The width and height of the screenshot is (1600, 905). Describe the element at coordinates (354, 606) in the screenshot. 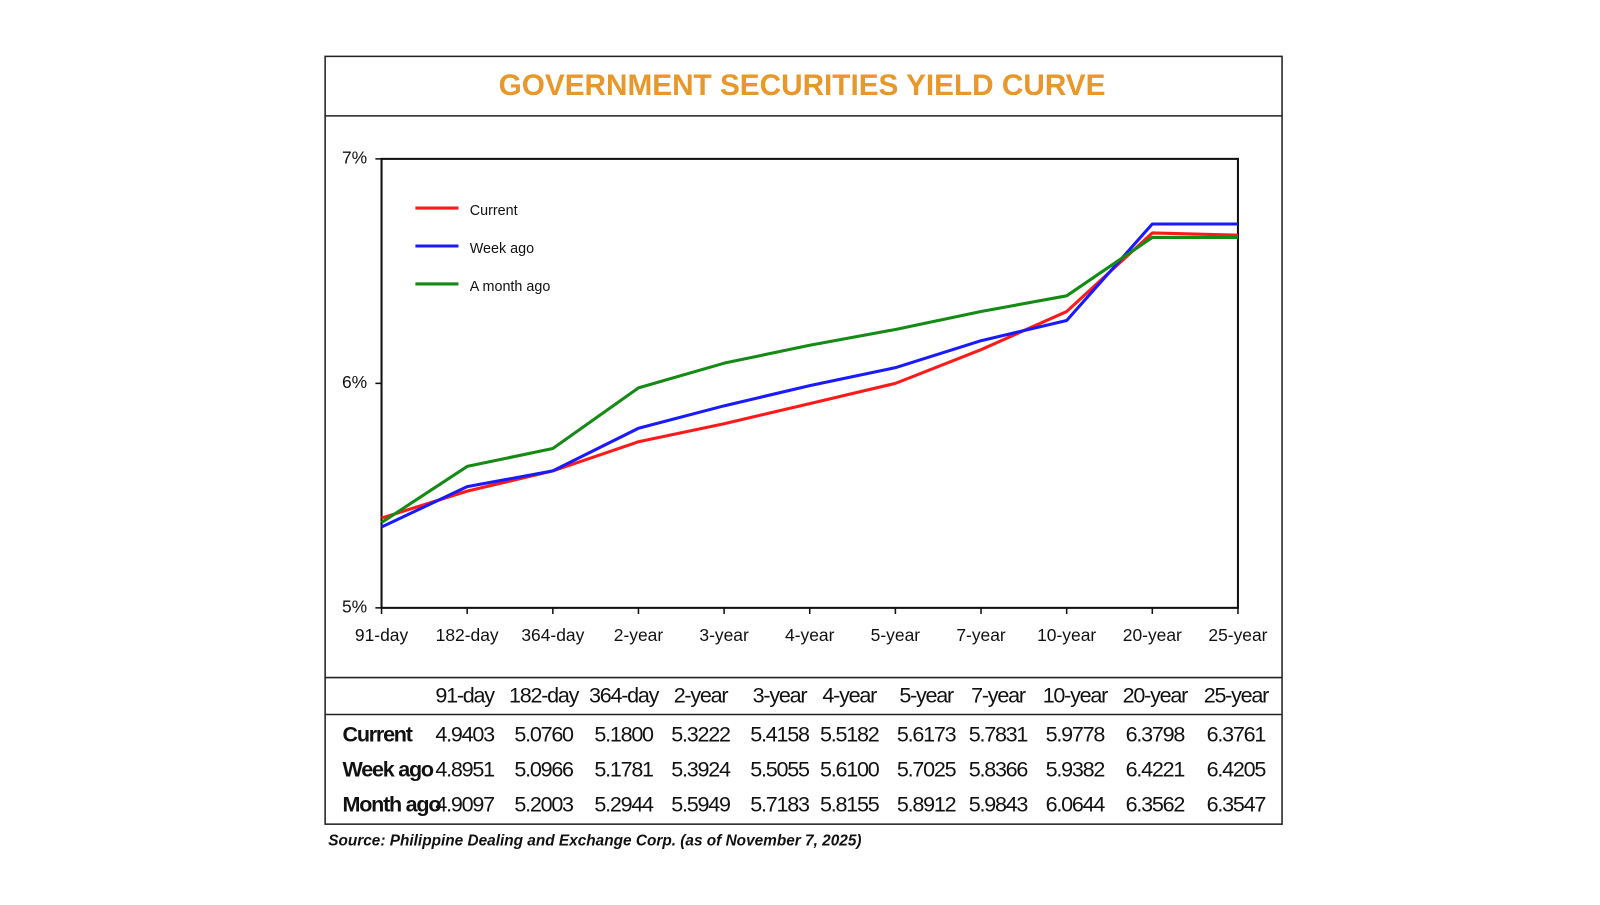

I see `y-tick-label: 5%` at that location.